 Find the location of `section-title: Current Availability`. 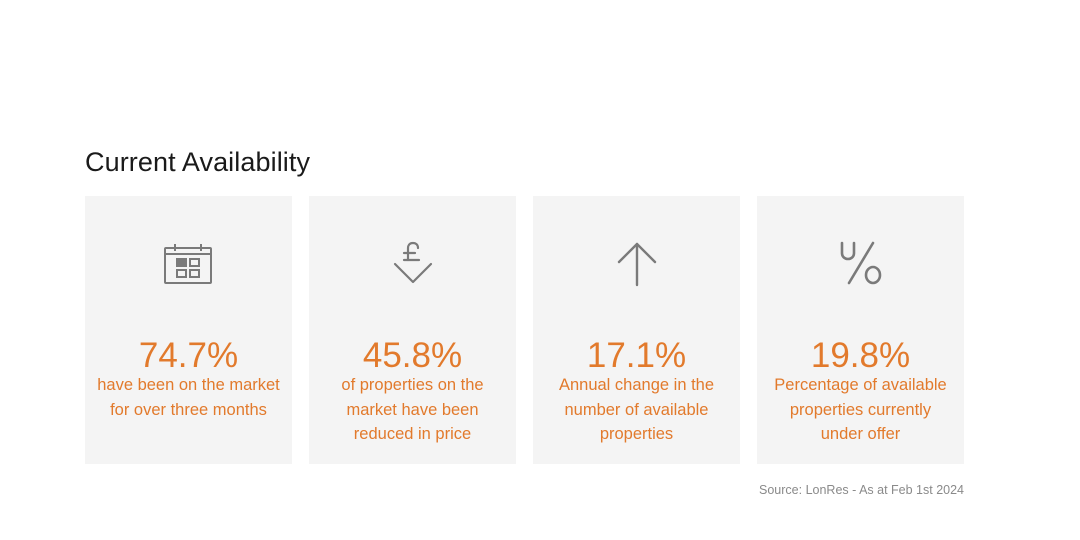

section-title: Current Availability is located at coordinates (198, 162).